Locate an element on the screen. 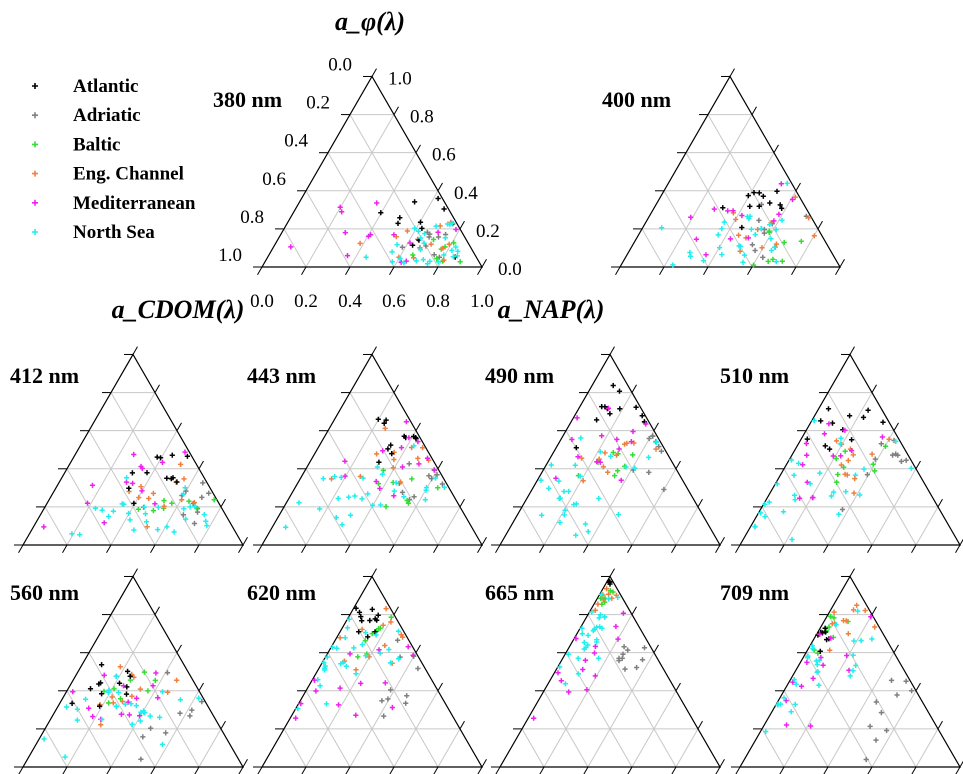 The image size is (963, 774). tick-label-left: 0.6 is located at coordinates (274, 179).